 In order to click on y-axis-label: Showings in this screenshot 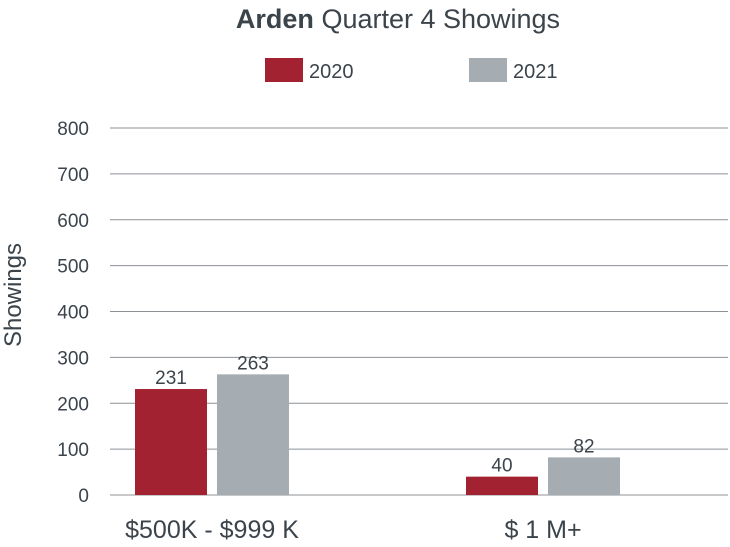, I will do `click(13, 295)`.